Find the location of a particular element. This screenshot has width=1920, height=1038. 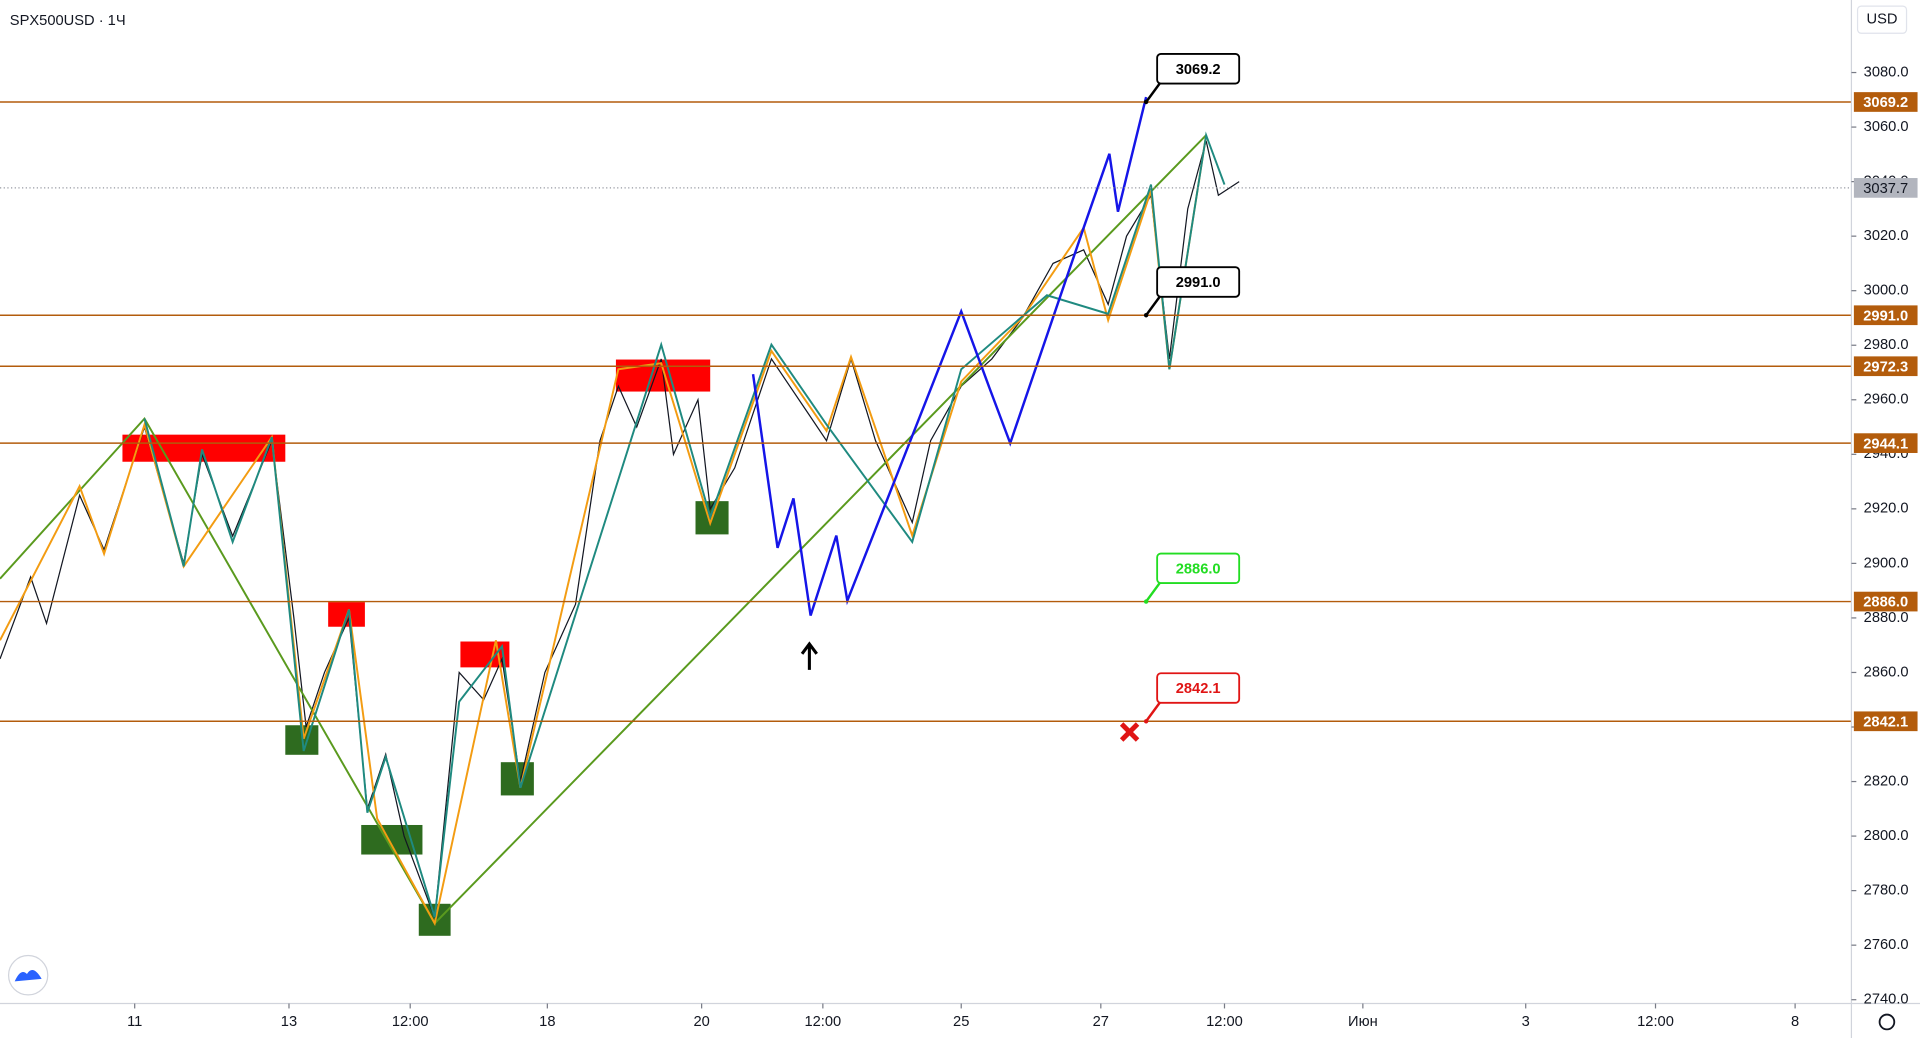

currency-button is located at coordinates (1882, 19).